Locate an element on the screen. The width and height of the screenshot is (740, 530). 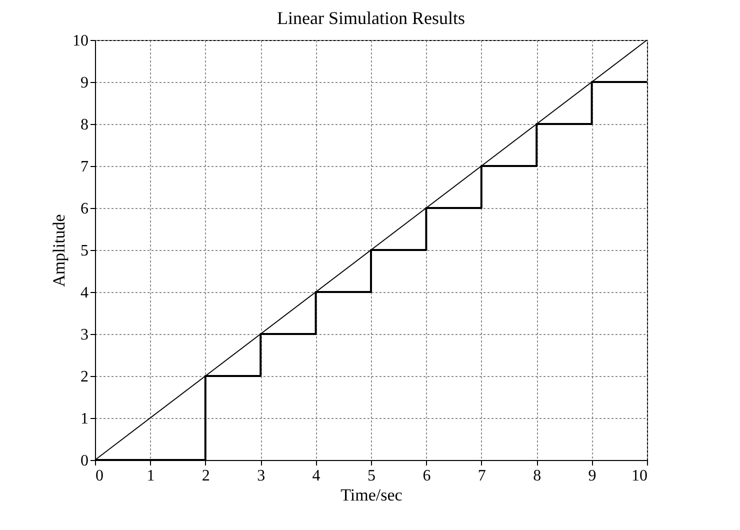
y-tick-label: 6 is located at coordinates (84, 209).